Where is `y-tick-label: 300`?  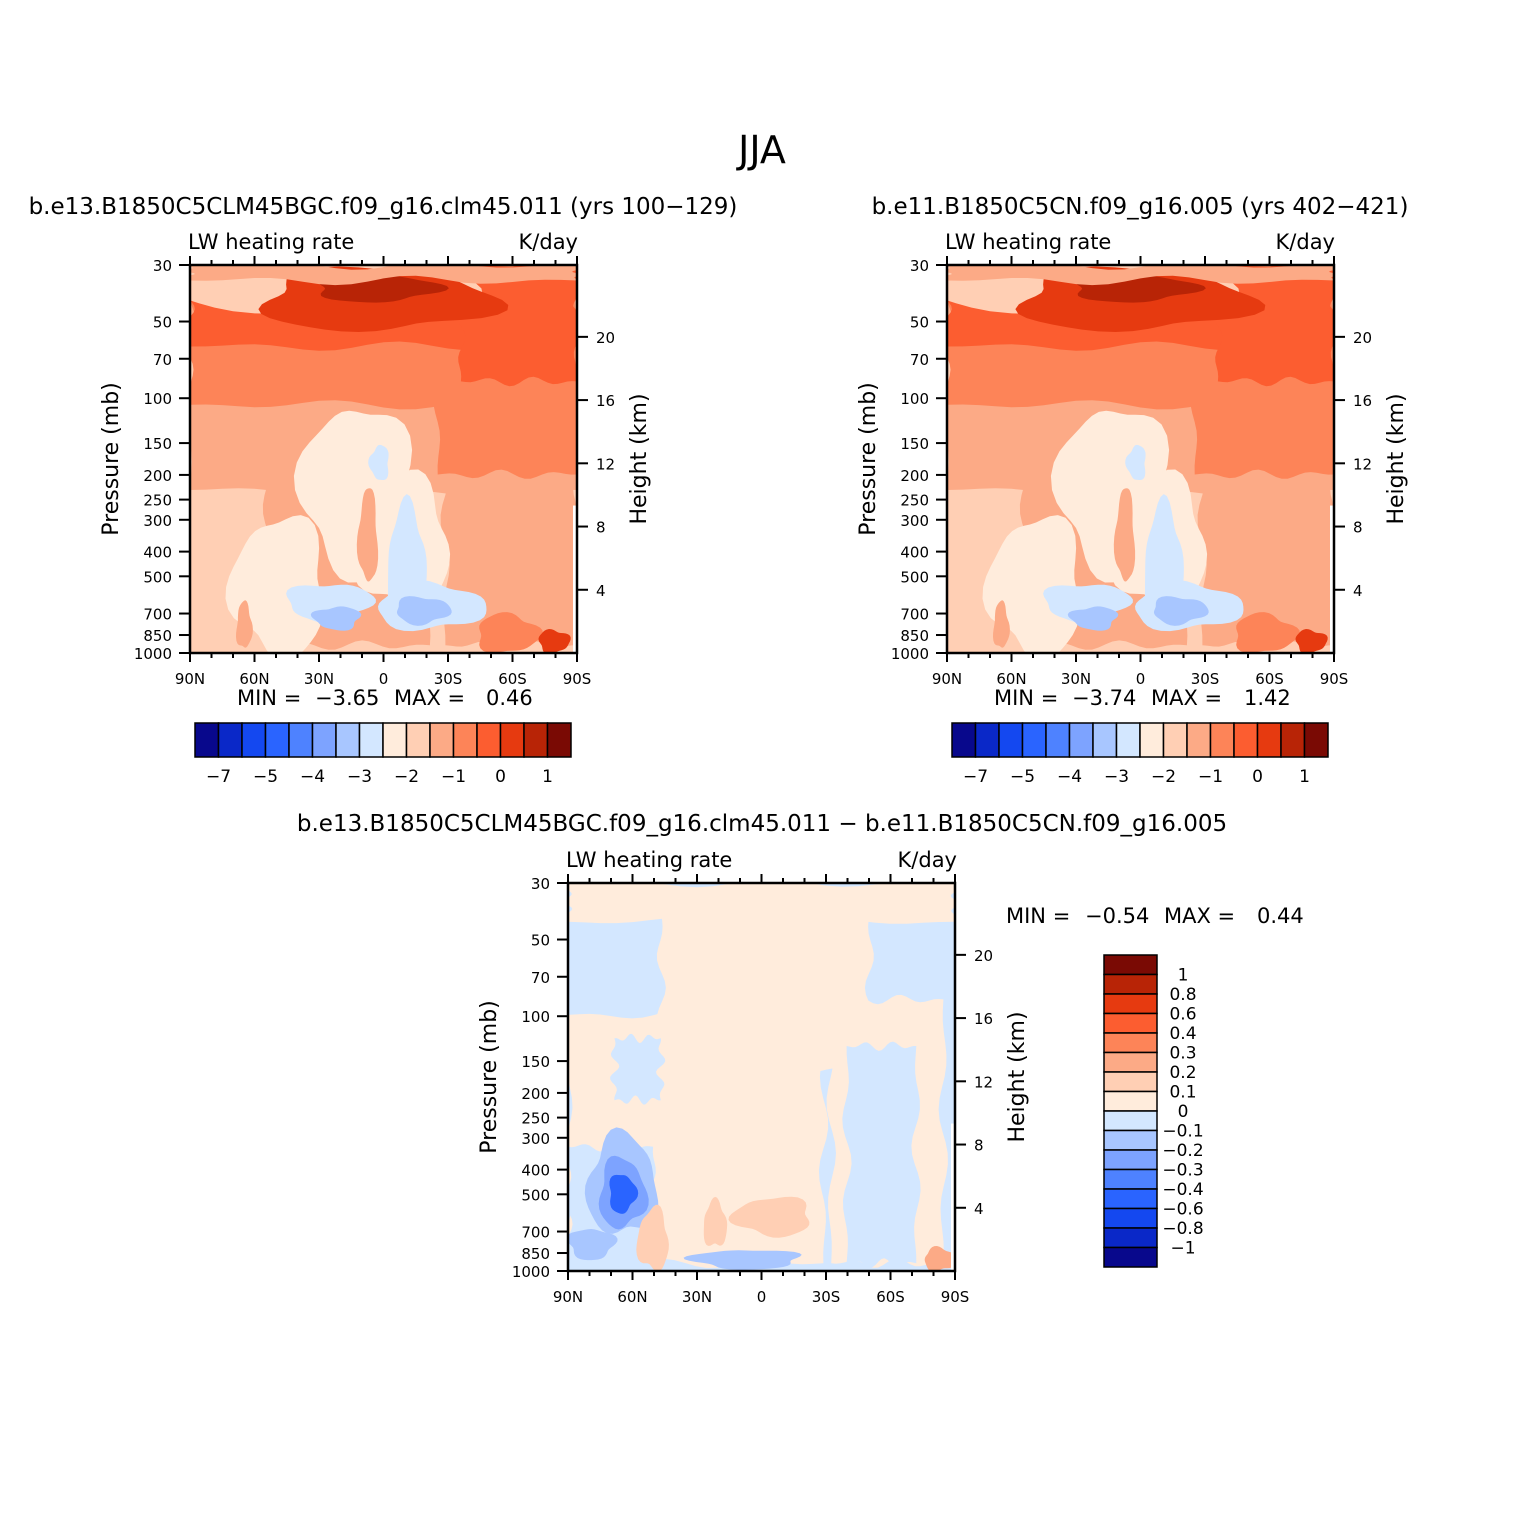
y-tick-label: 300 is located at coordinates (914, 521).